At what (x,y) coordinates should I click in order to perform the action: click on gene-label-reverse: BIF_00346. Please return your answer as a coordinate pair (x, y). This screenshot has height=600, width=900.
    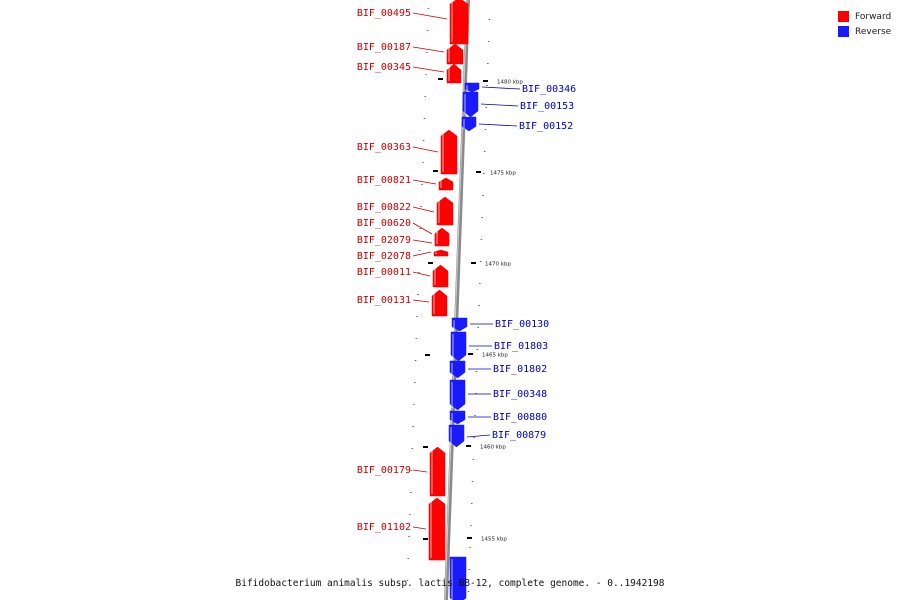
    Looking at the image, I should click on (549, 89).